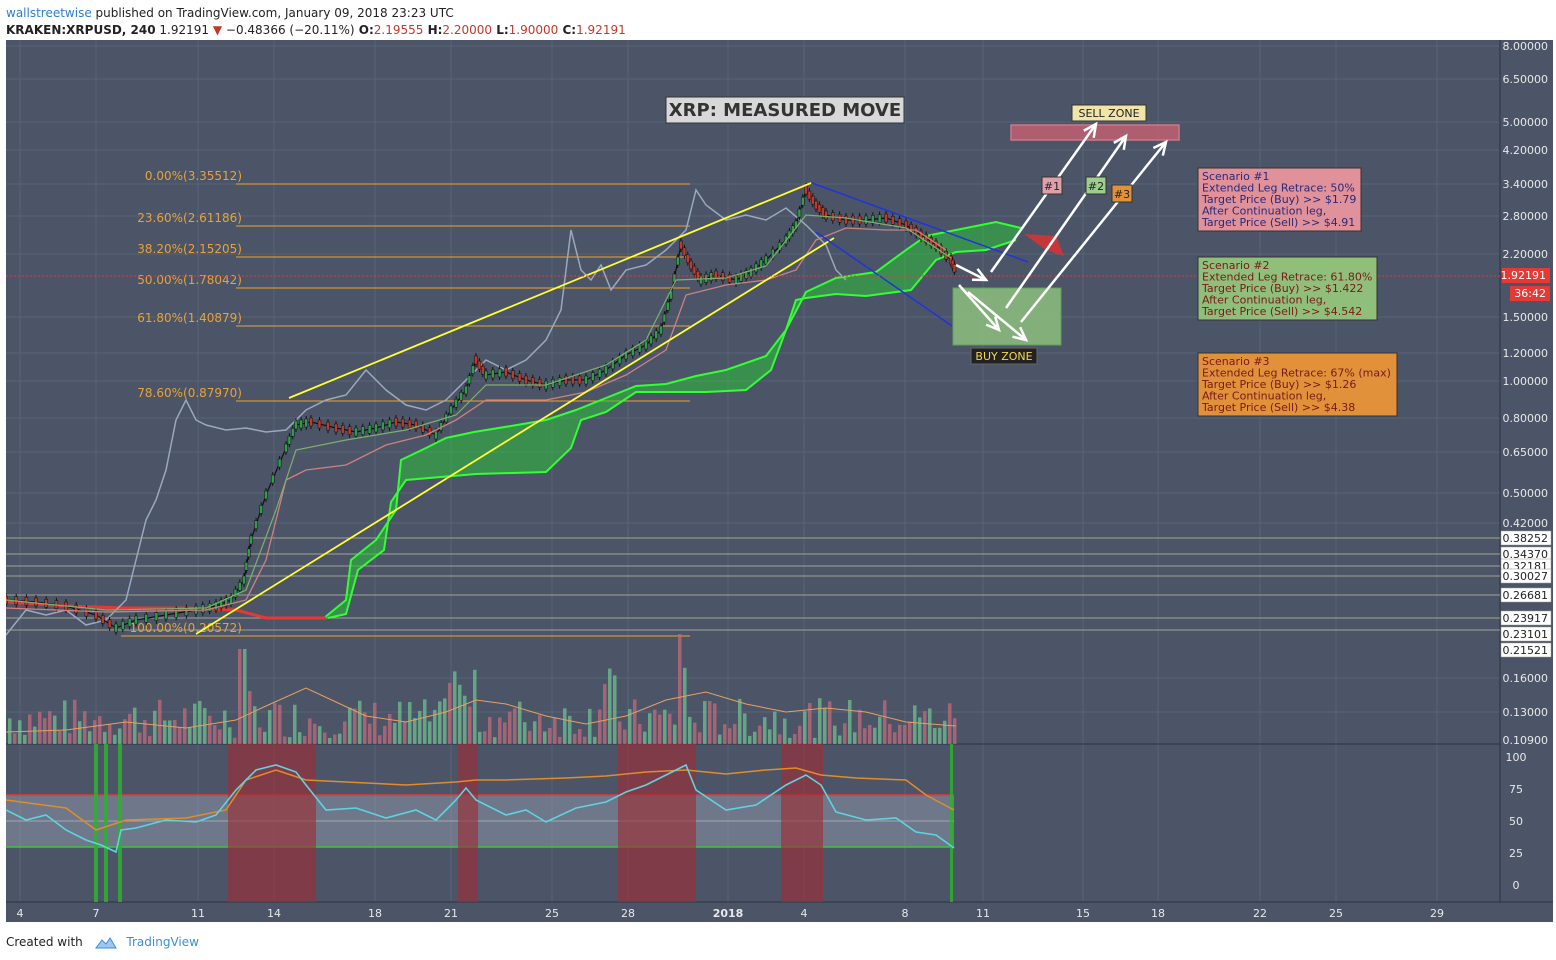  I want to click on time-axis-label: 2018, so click(728, 913).